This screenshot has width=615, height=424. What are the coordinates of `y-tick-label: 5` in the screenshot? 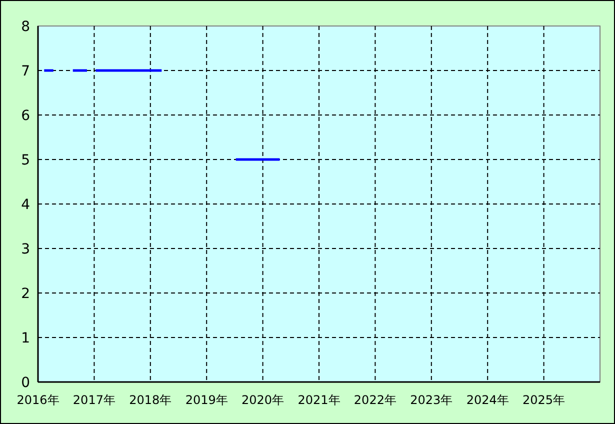 It's located at (25, 160).